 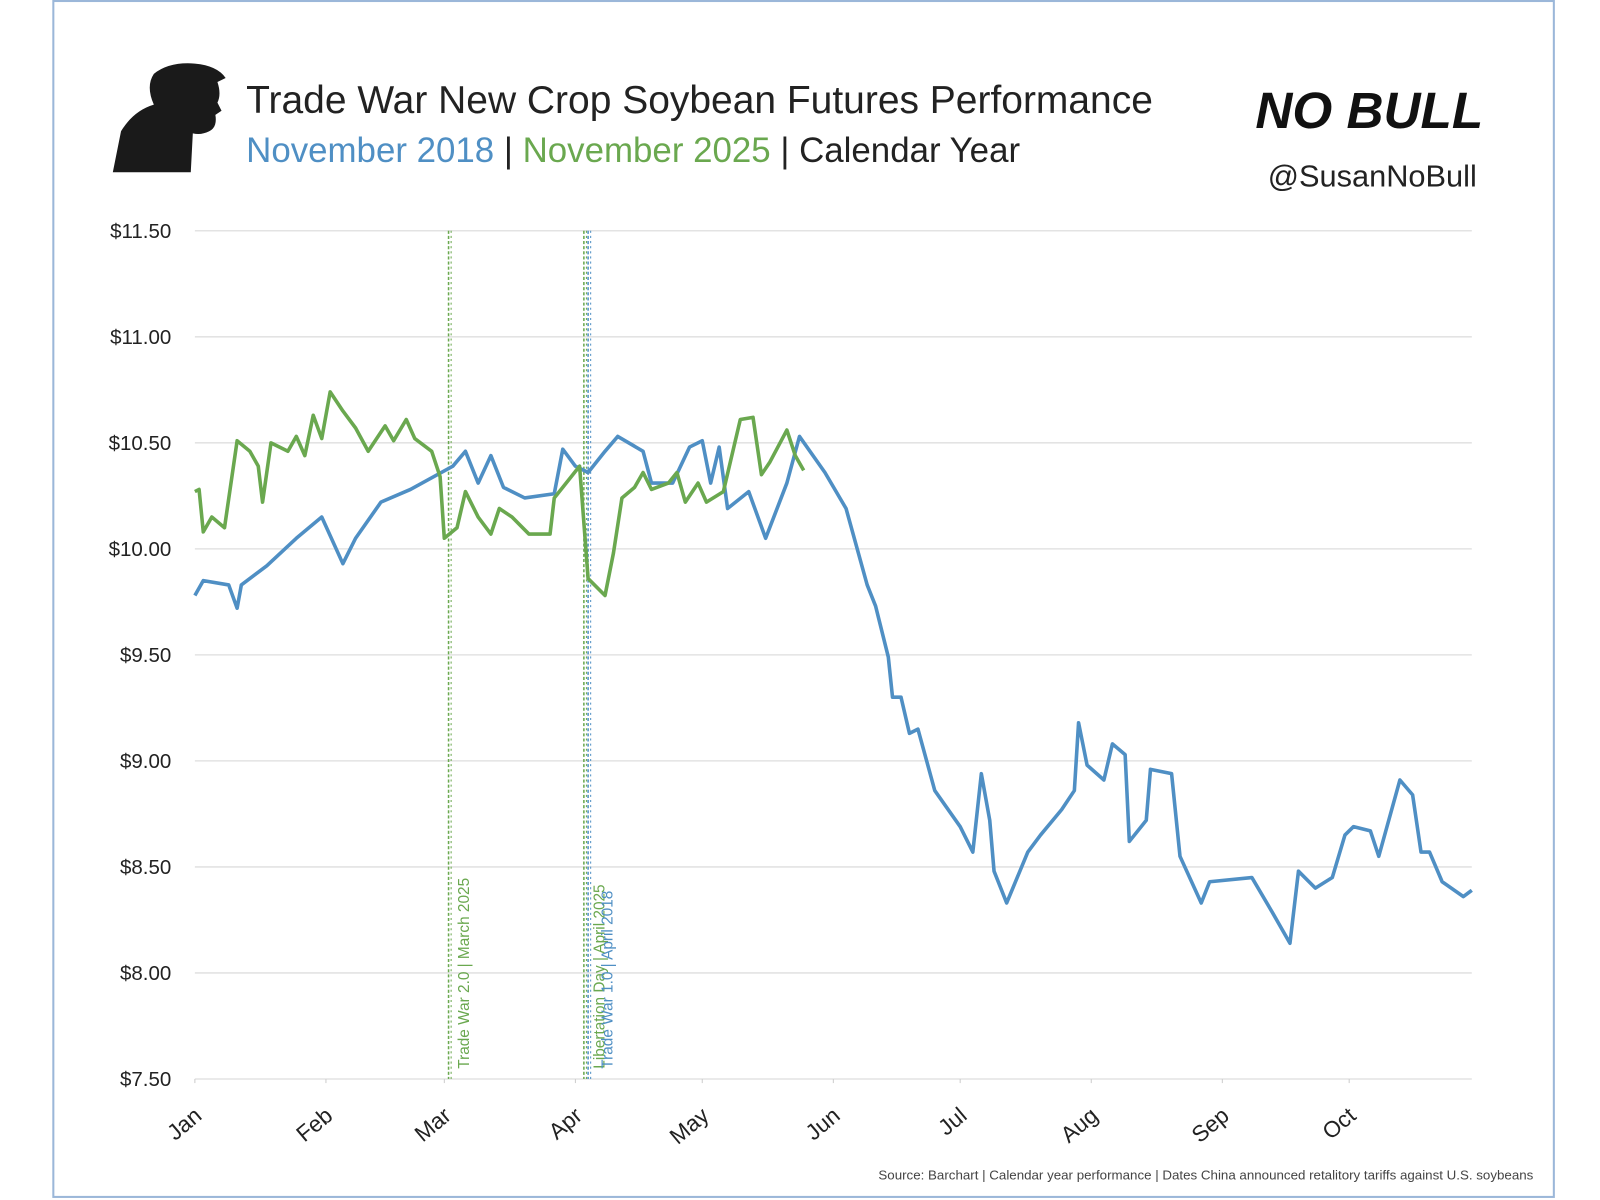 I want to click on brand: NO BULL, so click(x=1369, y=110).